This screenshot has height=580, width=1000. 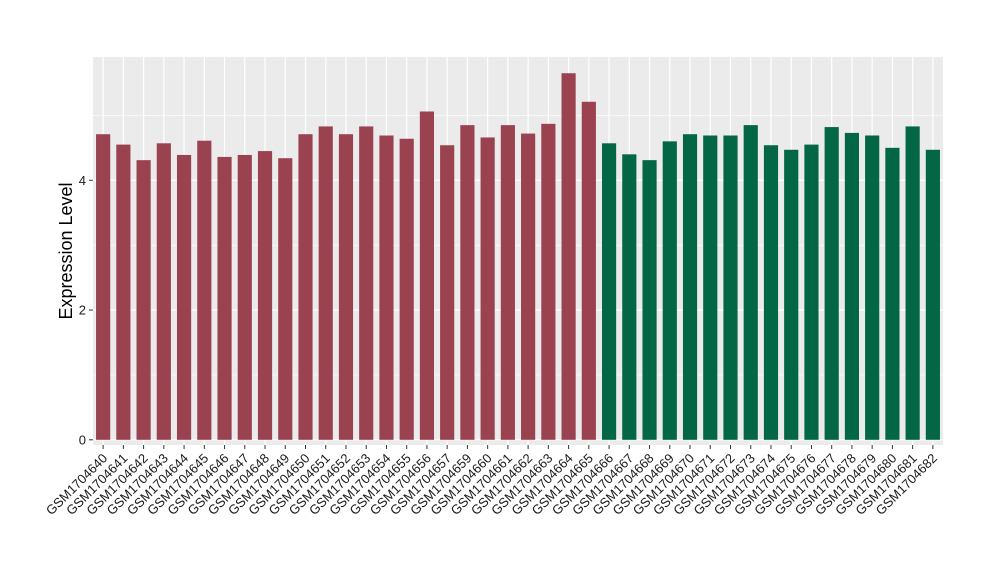 What do you see at coordinates (285, 299) in the screenshot?
I see `bar-GSM1704649` at bounding box center [285, 299].